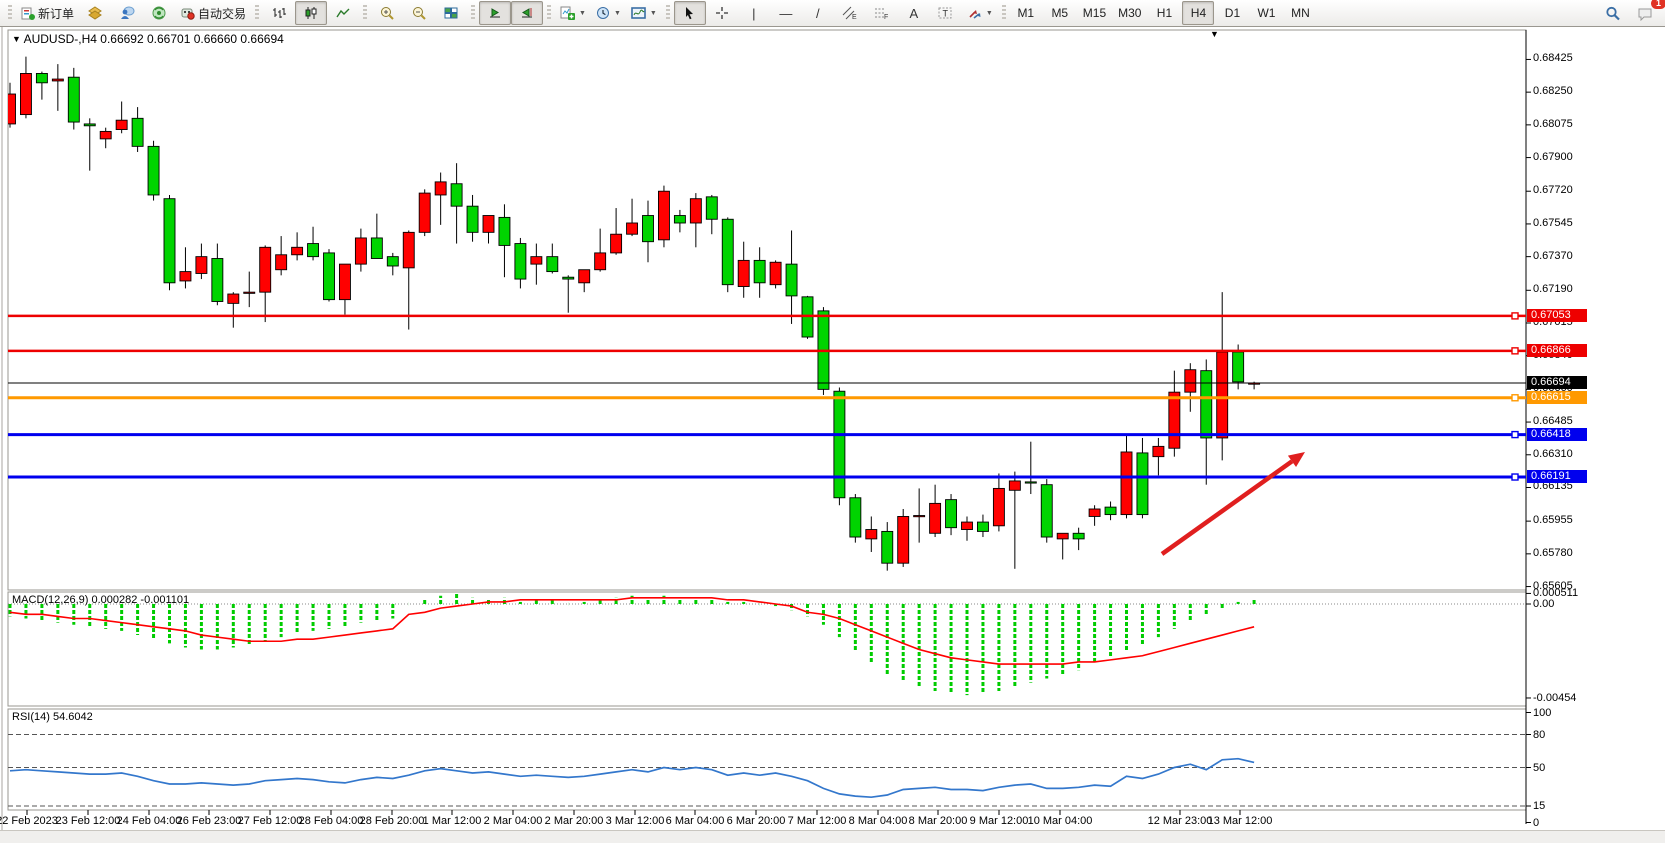  I want to click on channel-tool-button: E, so click(850, 13).